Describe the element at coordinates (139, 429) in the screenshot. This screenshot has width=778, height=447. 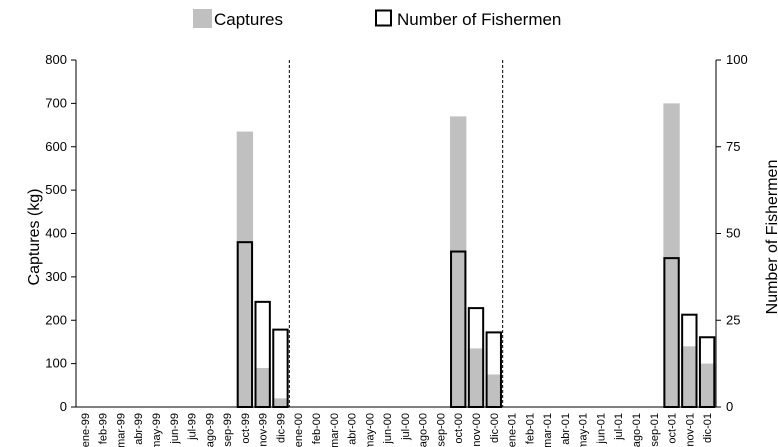
I see `x-tick-label-abr-99: abr-99` at that location.